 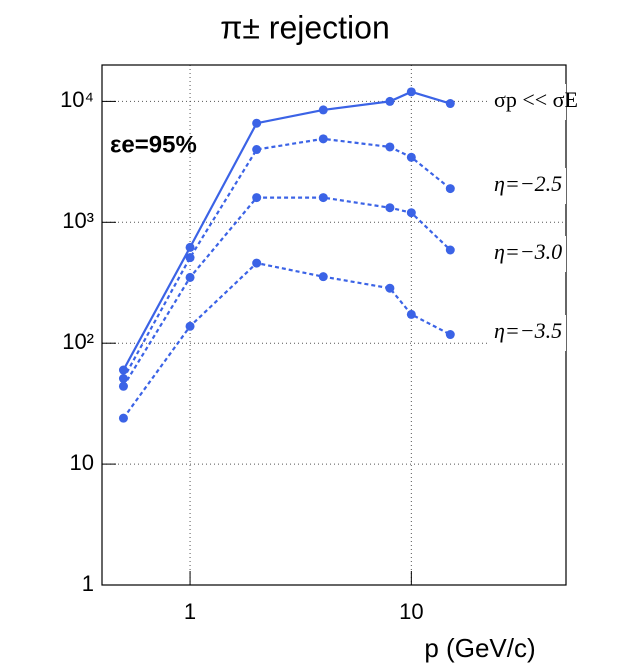 I want to click on legend-label: η=−3.0, so click(x=528, y=251).